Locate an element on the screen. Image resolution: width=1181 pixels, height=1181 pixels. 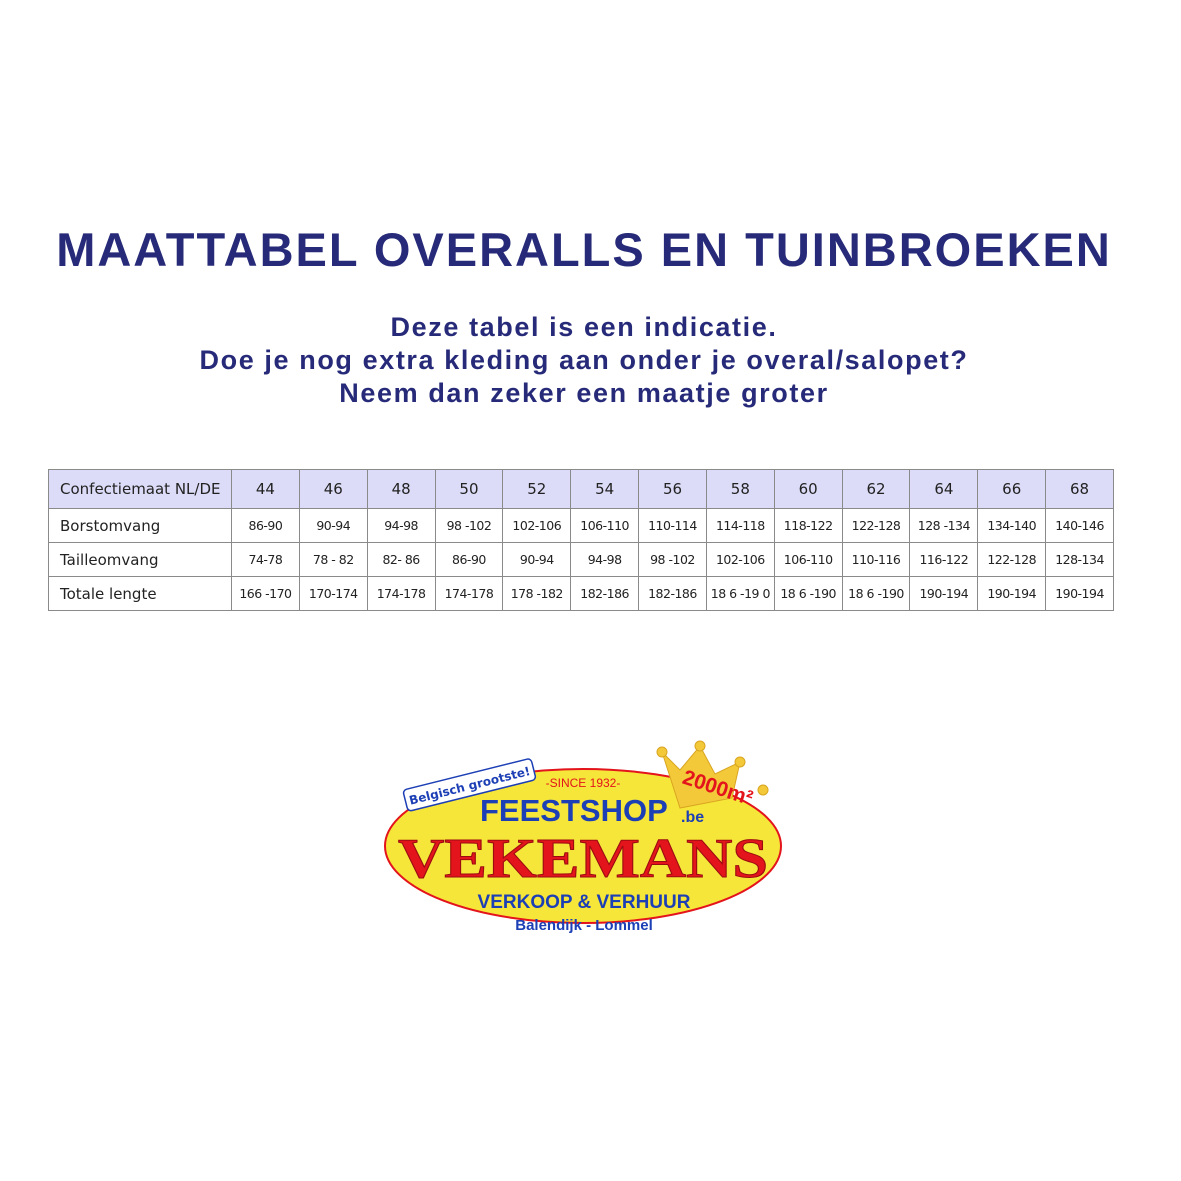
table-cell: 134-140 is located at coordinates (1012, 525).